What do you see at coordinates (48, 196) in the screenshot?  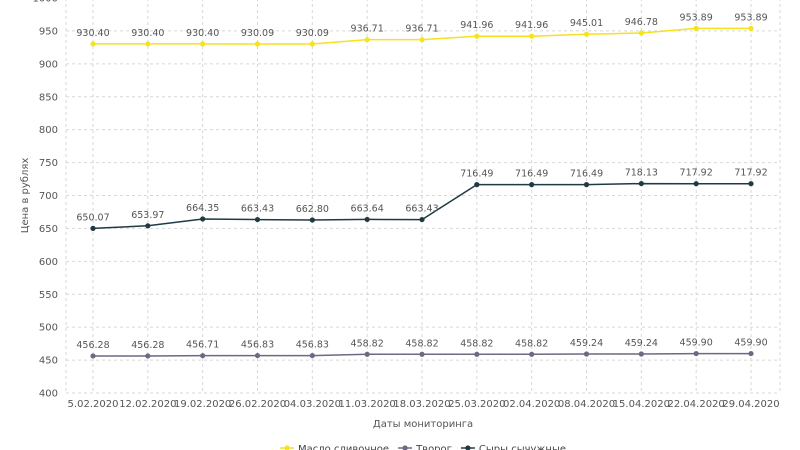 I see `y-tick-label: 700` at bounding box center [48, 196].